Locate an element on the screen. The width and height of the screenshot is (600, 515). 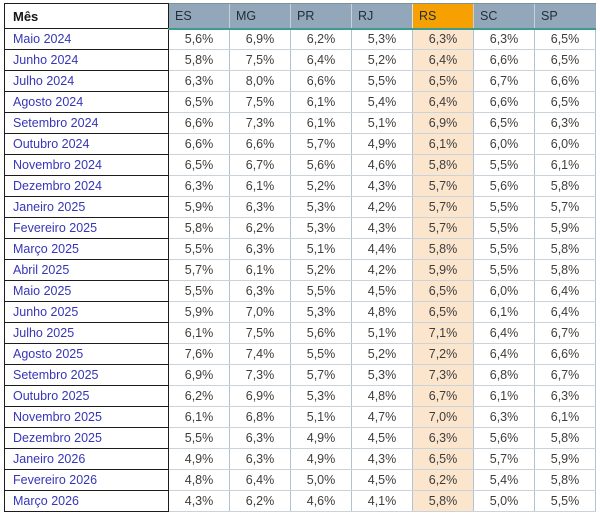
value-cell-rj: 4,1% is located at coordinates (382, 501).